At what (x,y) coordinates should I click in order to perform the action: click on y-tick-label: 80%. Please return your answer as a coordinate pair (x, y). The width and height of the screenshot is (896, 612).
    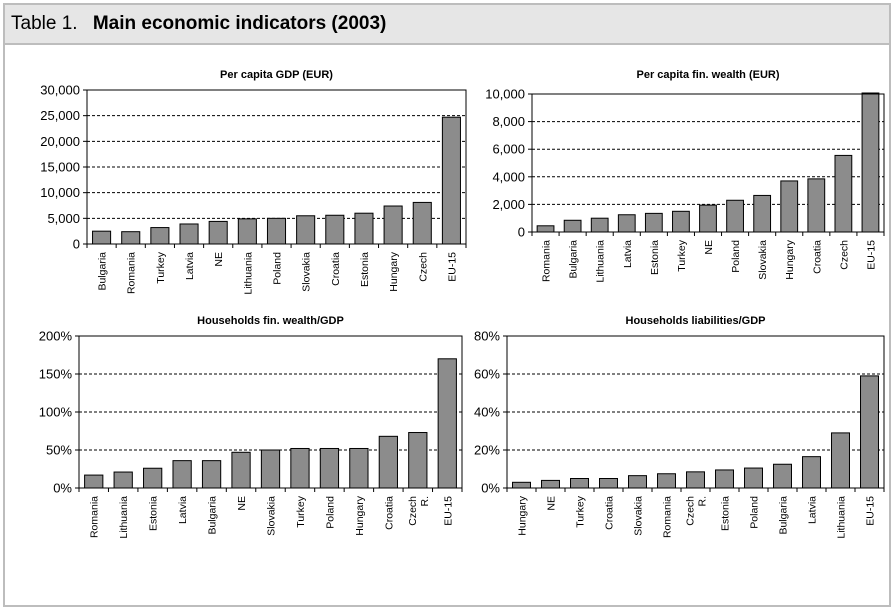
    Looking at the image, I should click on (487, 336).